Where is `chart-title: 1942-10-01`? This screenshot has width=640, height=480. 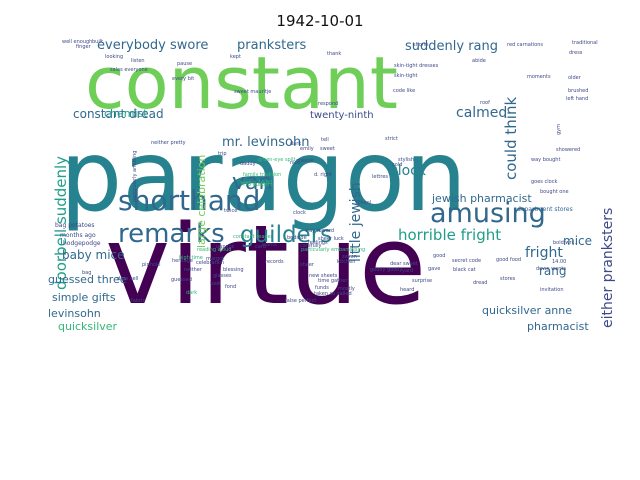
chart-title: 1942-10-01 is located at coordinates (320, 21).